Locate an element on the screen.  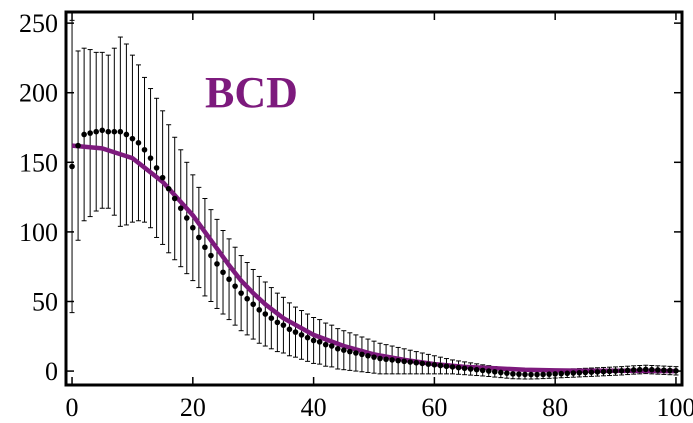
x-tick-label: 100 is located at coordinates (674, 407).